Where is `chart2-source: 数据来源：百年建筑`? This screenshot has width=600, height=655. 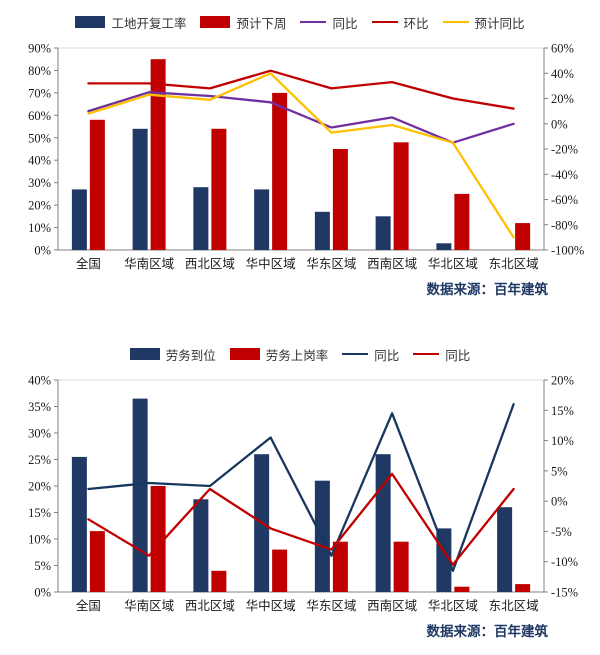
chart2-source: 数据来源：百年建筑 is located at coordinates (487, 631).